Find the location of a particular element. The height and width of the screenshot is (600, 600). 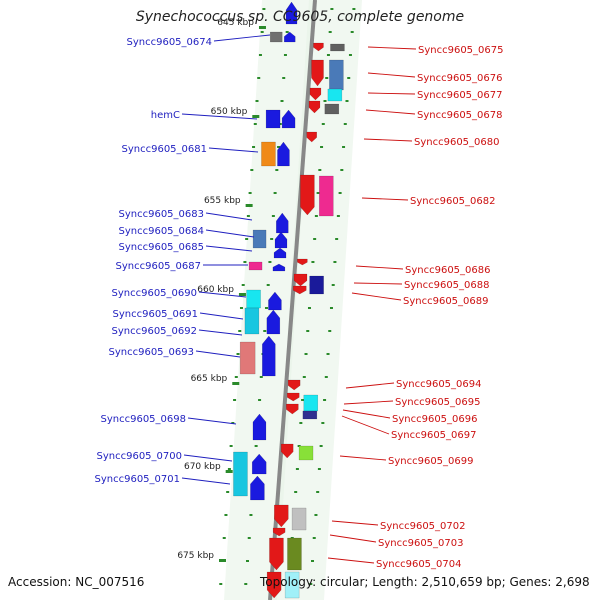

left-gene-label: Syncc9605_0683 is located at coordinates (162, 214).